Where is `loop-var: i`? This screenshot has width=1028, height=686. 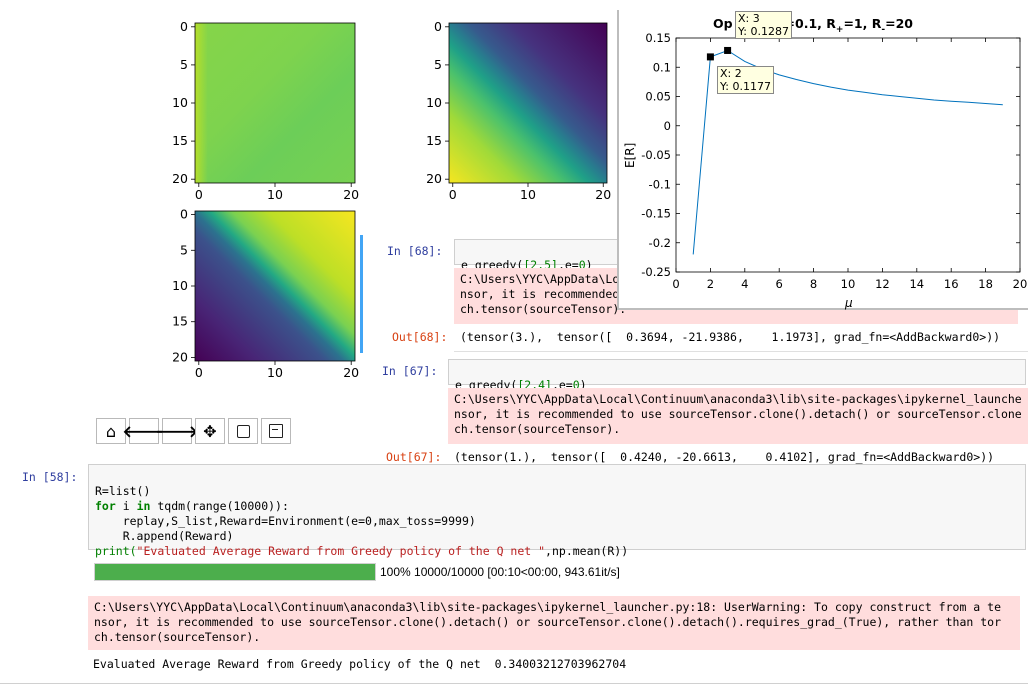 loop-var: i is located at coordinates (126, 506).